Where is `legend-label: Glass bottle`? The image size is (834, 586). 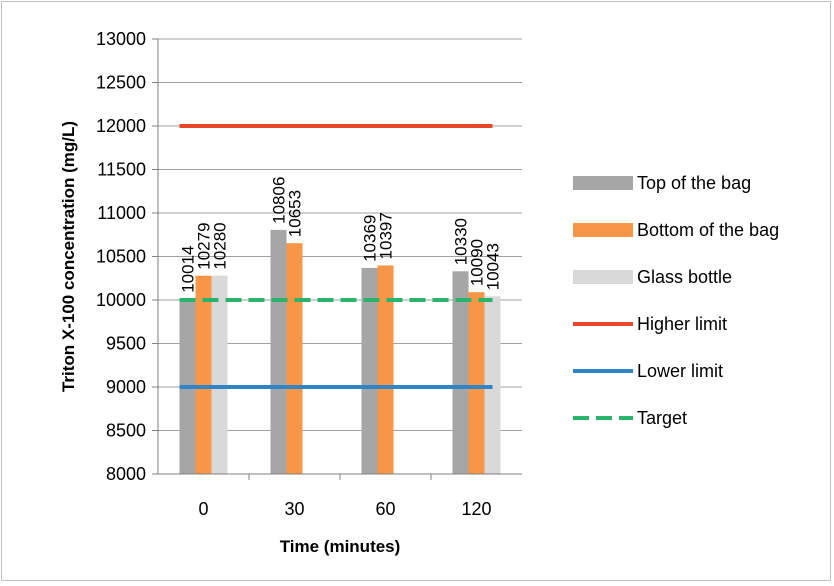
legend-label: Glass bottle is located at coordinates (684, 277).